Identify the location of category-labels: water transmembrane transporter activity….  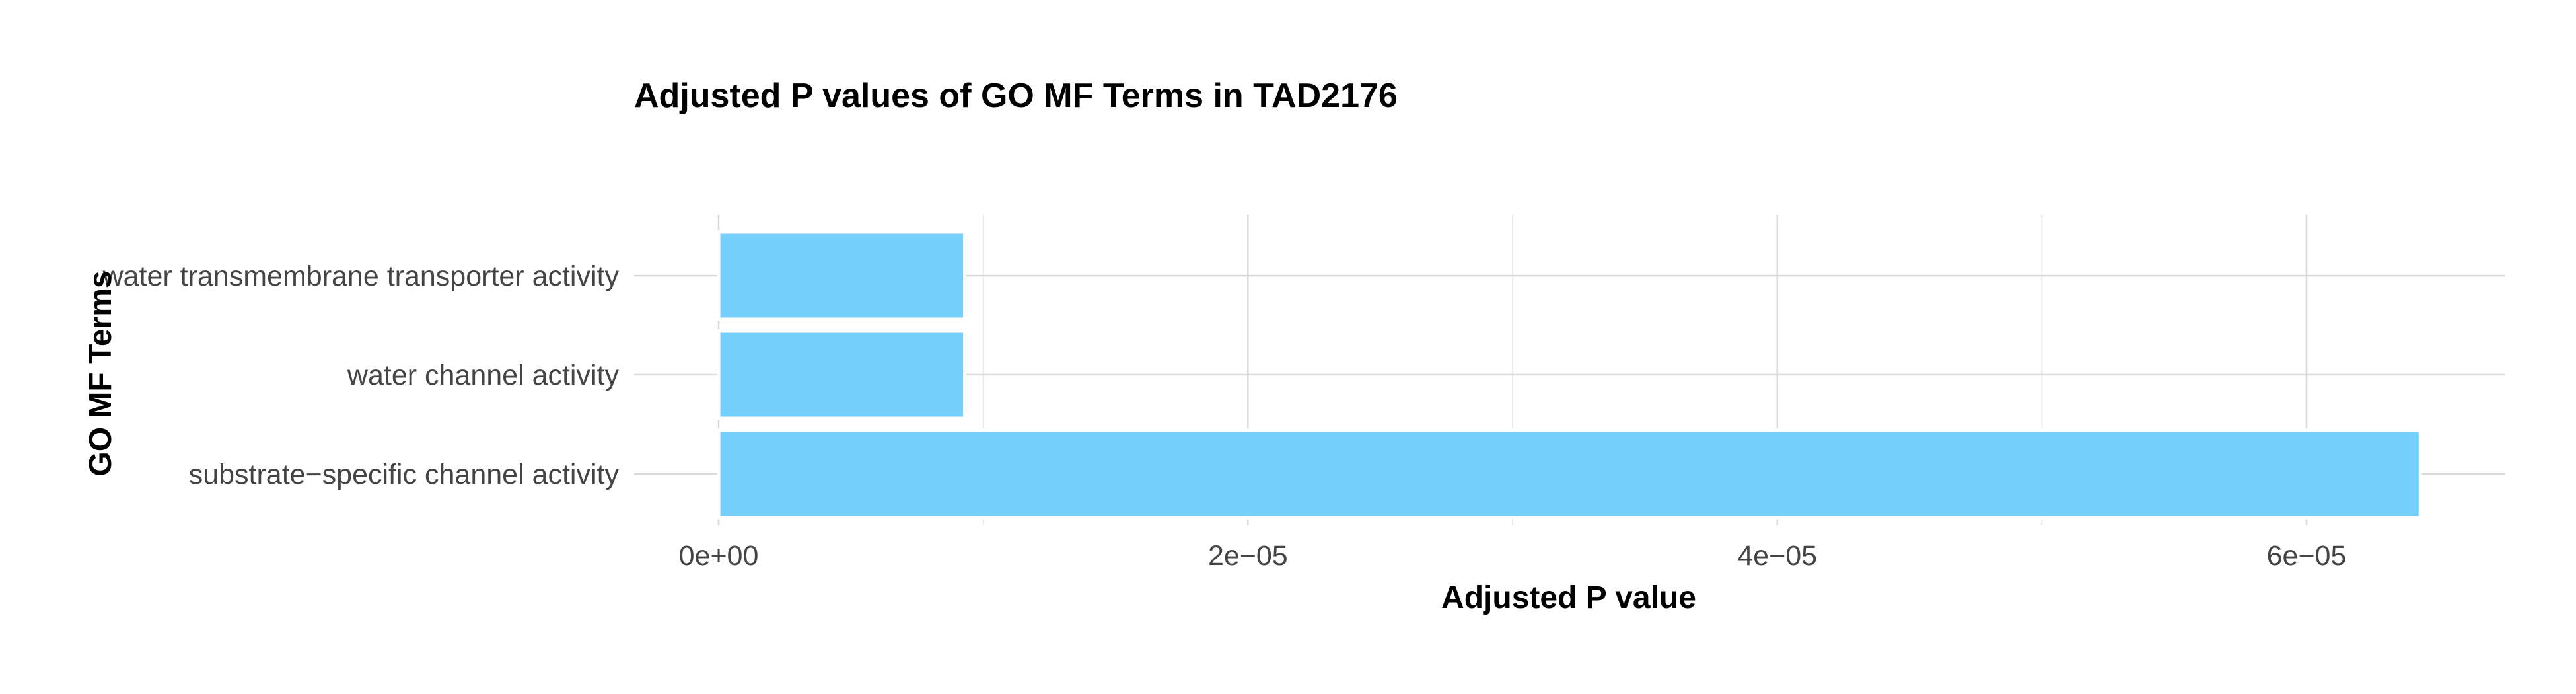
(361, 375).